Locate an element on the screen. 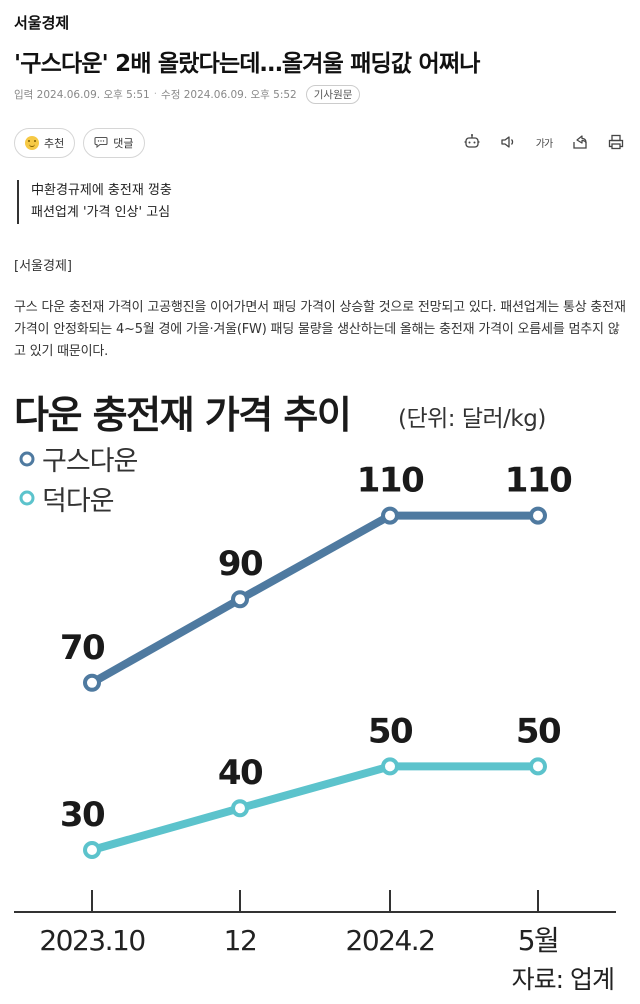 The image size is (640, 1004). original-article-button: 기사원문 is located at coordinates (333, 94).